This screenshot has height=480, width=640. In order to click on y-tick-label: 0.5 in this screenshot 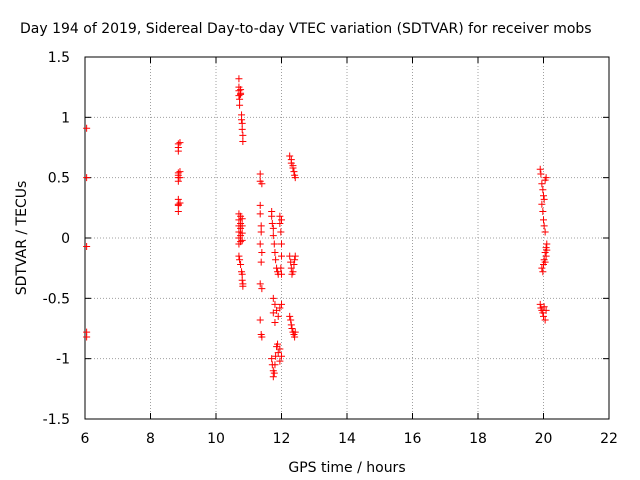, I will do `click(59, 179)`.